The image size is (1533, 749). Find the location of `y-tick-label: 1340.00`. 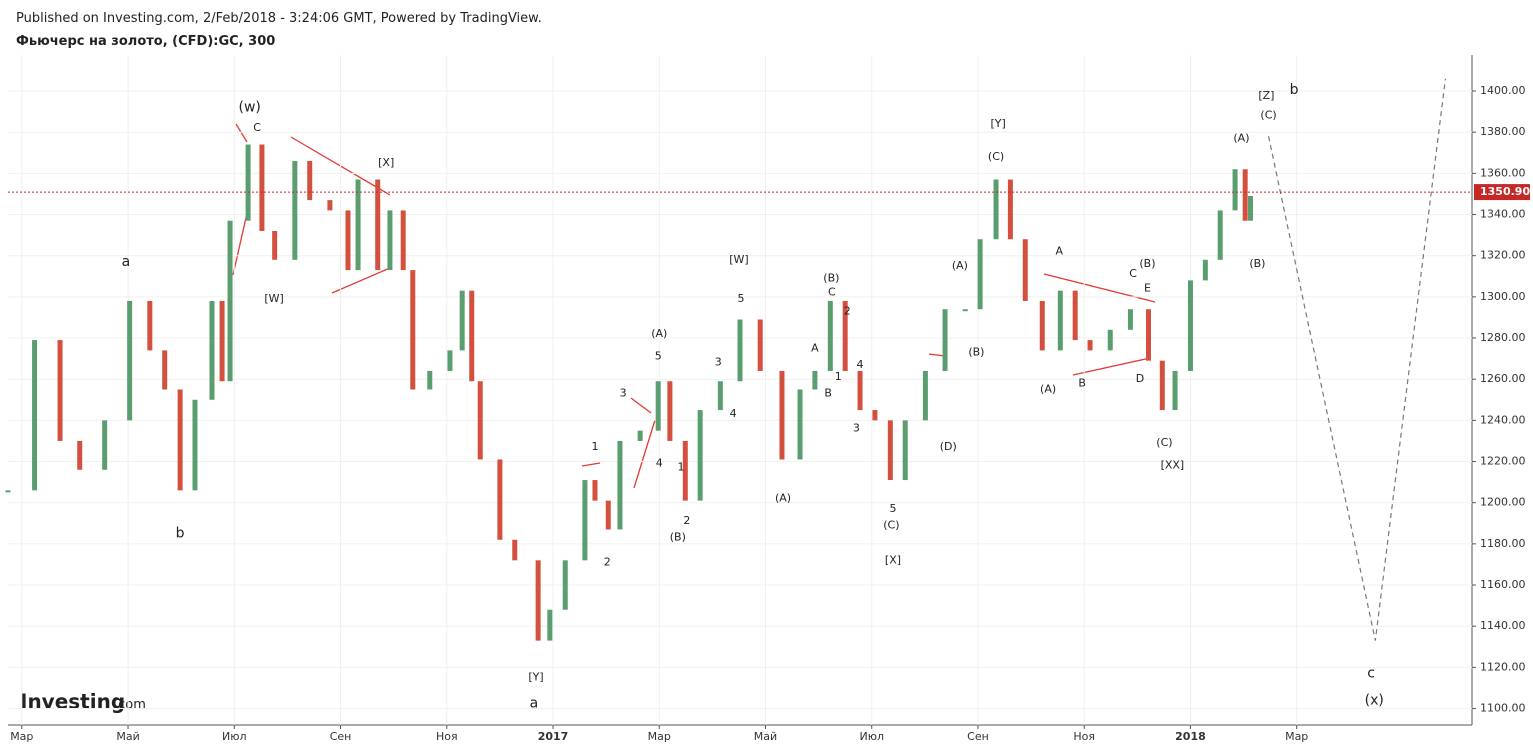

y-tick-label: 1340.00 is located at coordinates (1503, 214).